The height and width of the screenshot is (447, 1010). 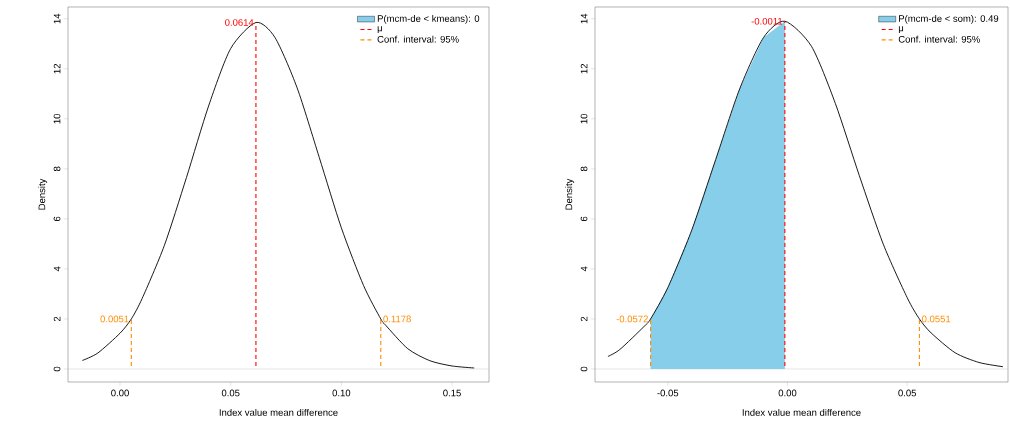 What do you see at coordinates (668, 393) in the screenshot?
I see `x-tick-label: -0.05` at bounding box center [668, 393].